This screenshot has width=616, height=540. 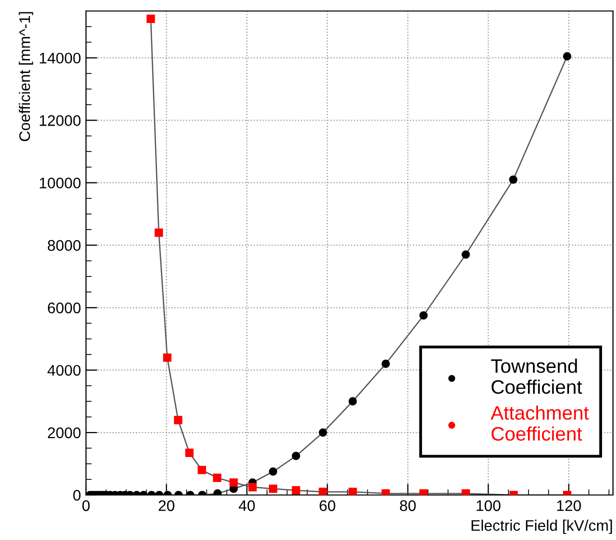 I want to click on legend-label: Townsend Coefficient, so click(x=536, y=376).